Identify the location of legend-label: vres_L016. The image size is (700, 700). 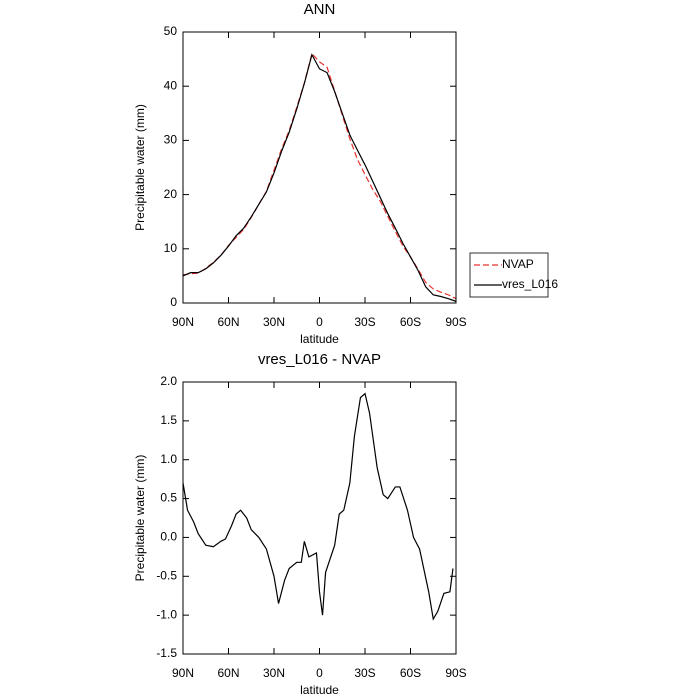
(530, 284).